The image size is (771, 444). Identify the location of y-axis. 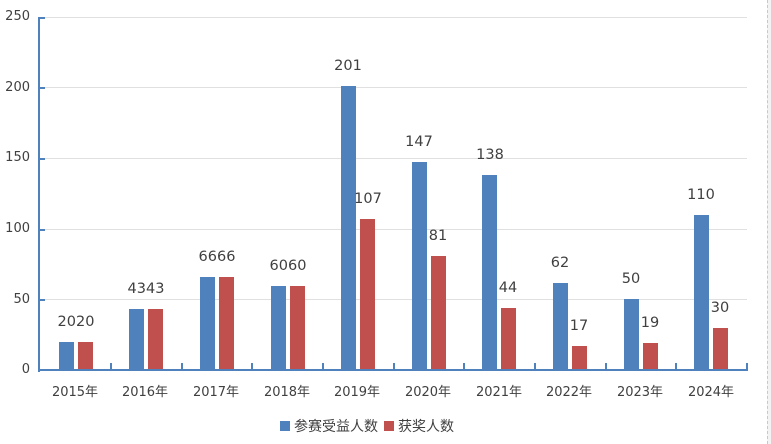
(39, 194).